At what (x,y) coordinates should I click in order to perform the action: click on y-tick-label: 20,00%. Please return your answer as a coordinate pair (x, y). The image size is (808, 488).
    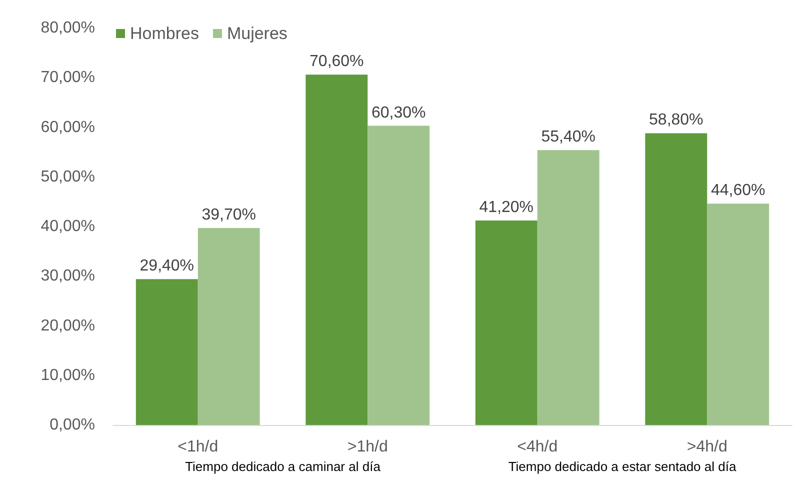
    Looking at the image, I should click on (67, 325).